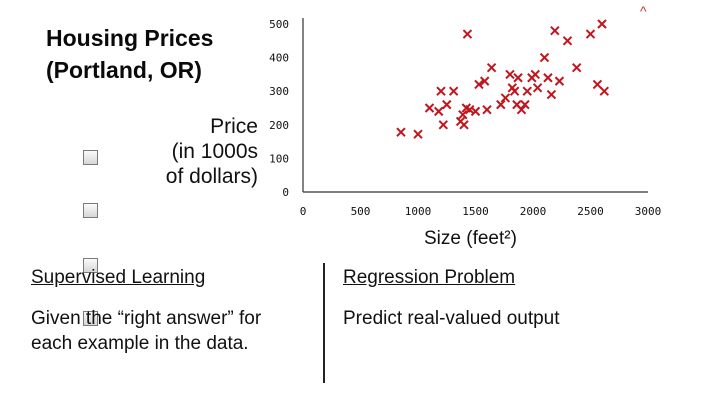  Describe the element at coordinates (279, 91) in the screenshot. I see `y-tick-label: 300` at that location.